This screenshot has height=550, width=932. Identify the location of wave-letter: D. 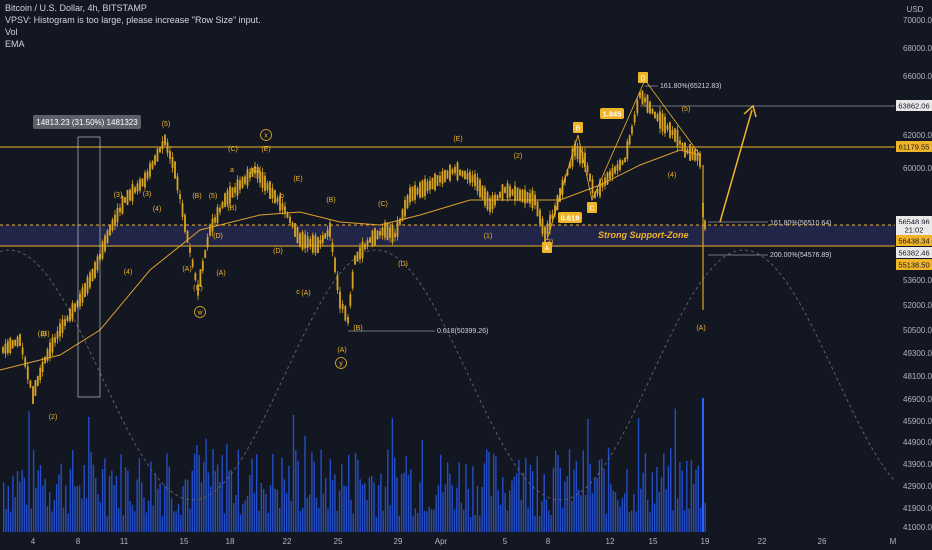
(642, 79).